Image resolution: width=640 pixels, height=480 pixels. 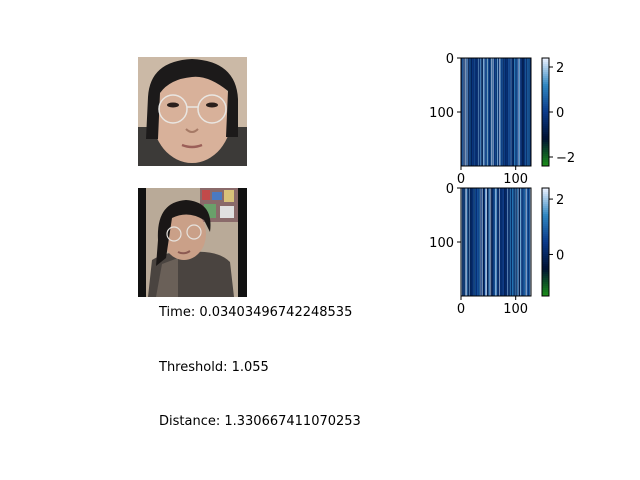 What do you see at coordinates (560, 200) in the screenshot?
I see `colorbar-tick-label: 2` at bounding box center [560, 200].